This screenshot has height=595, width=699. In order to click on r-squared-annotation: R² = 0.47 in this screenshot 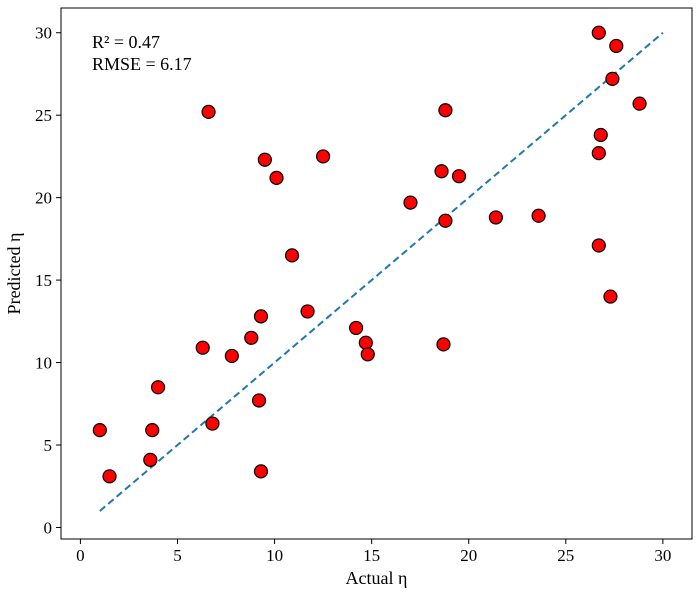, I will do `click(126, 42)`.